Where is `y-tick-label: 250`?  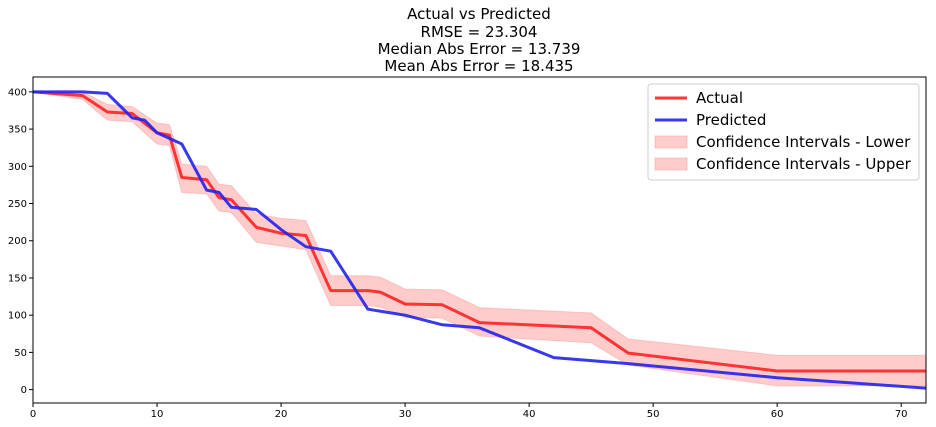 y-tick-label: 250 is located at coordinates (17, 204).